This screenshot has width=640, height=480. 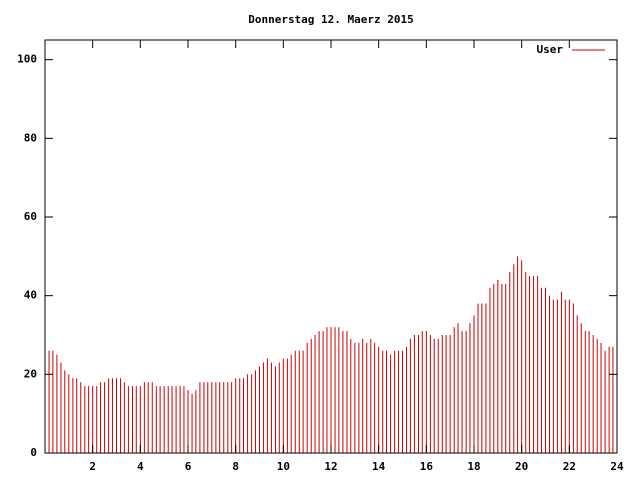 I want to click on y-tick-label: 40, so click(x=30, y=295).